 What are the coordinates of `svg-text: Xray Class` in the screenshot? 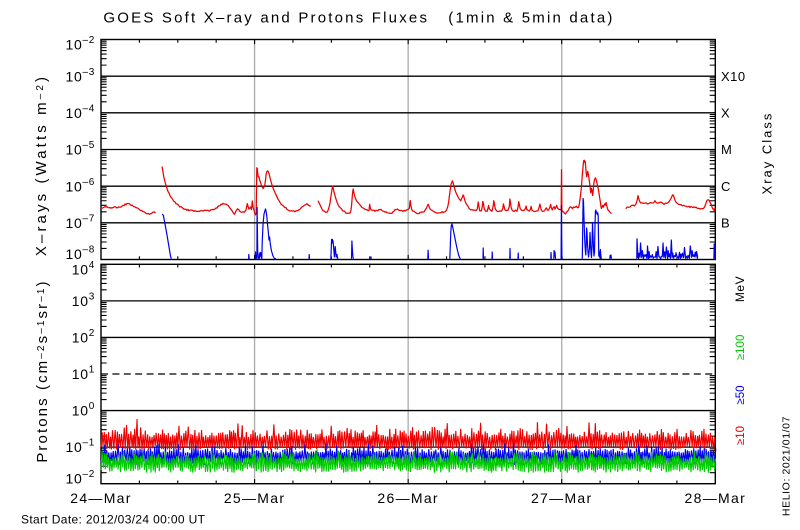 It's located at (767, 153).